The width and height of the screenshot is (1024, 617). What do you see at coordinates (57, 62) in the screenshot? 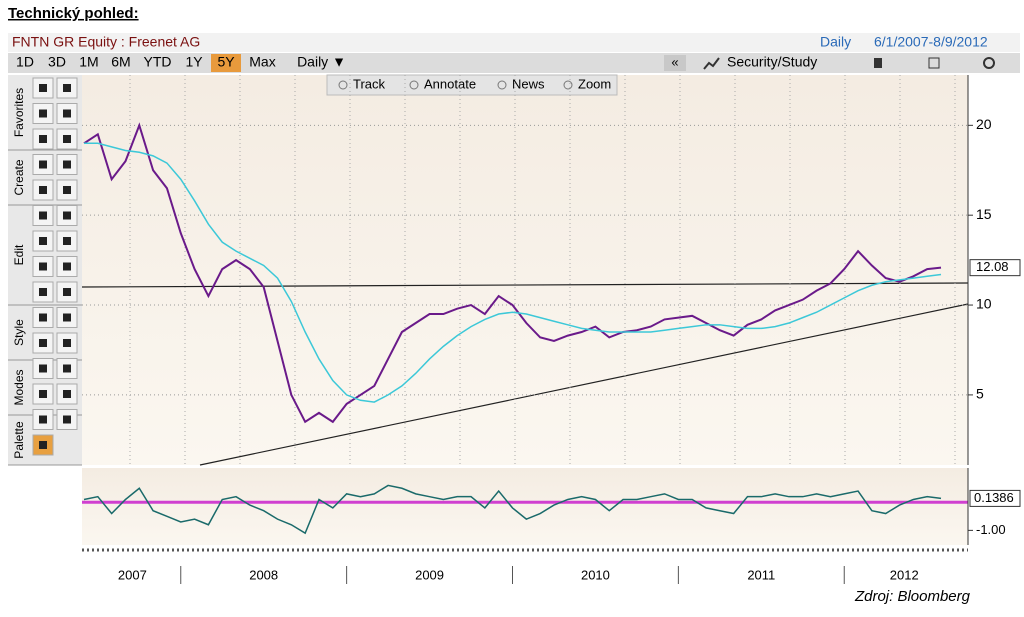
I see `range-button: 3D` at bounding box center [57, 62].